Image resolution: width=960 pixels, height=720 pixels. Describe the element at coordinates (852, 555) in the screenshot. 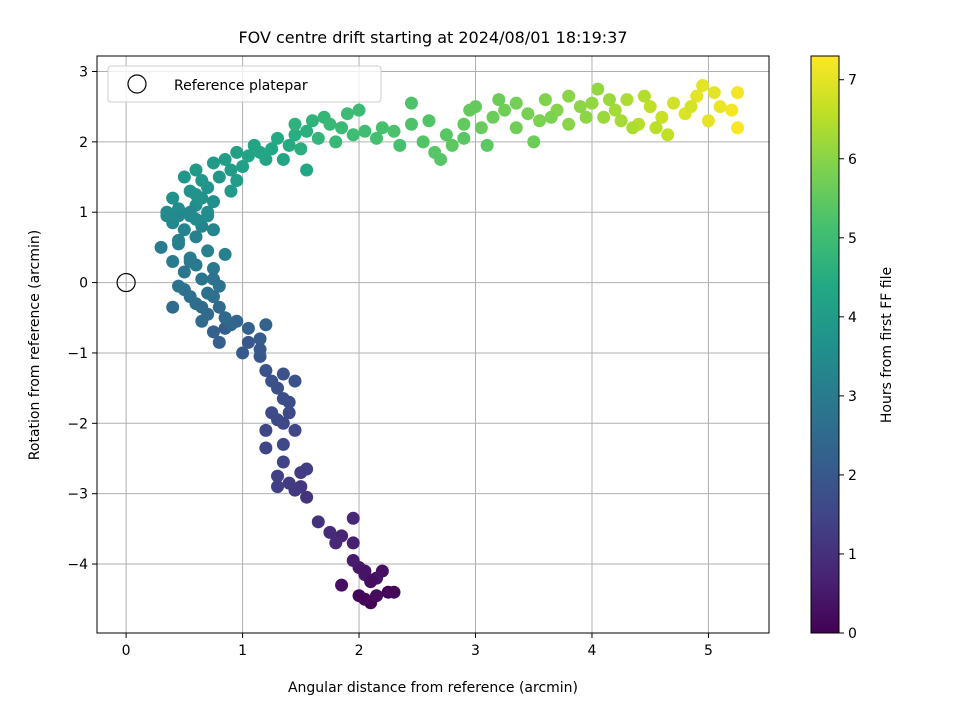

I see `colorbar-tick-label: 1` at that location.